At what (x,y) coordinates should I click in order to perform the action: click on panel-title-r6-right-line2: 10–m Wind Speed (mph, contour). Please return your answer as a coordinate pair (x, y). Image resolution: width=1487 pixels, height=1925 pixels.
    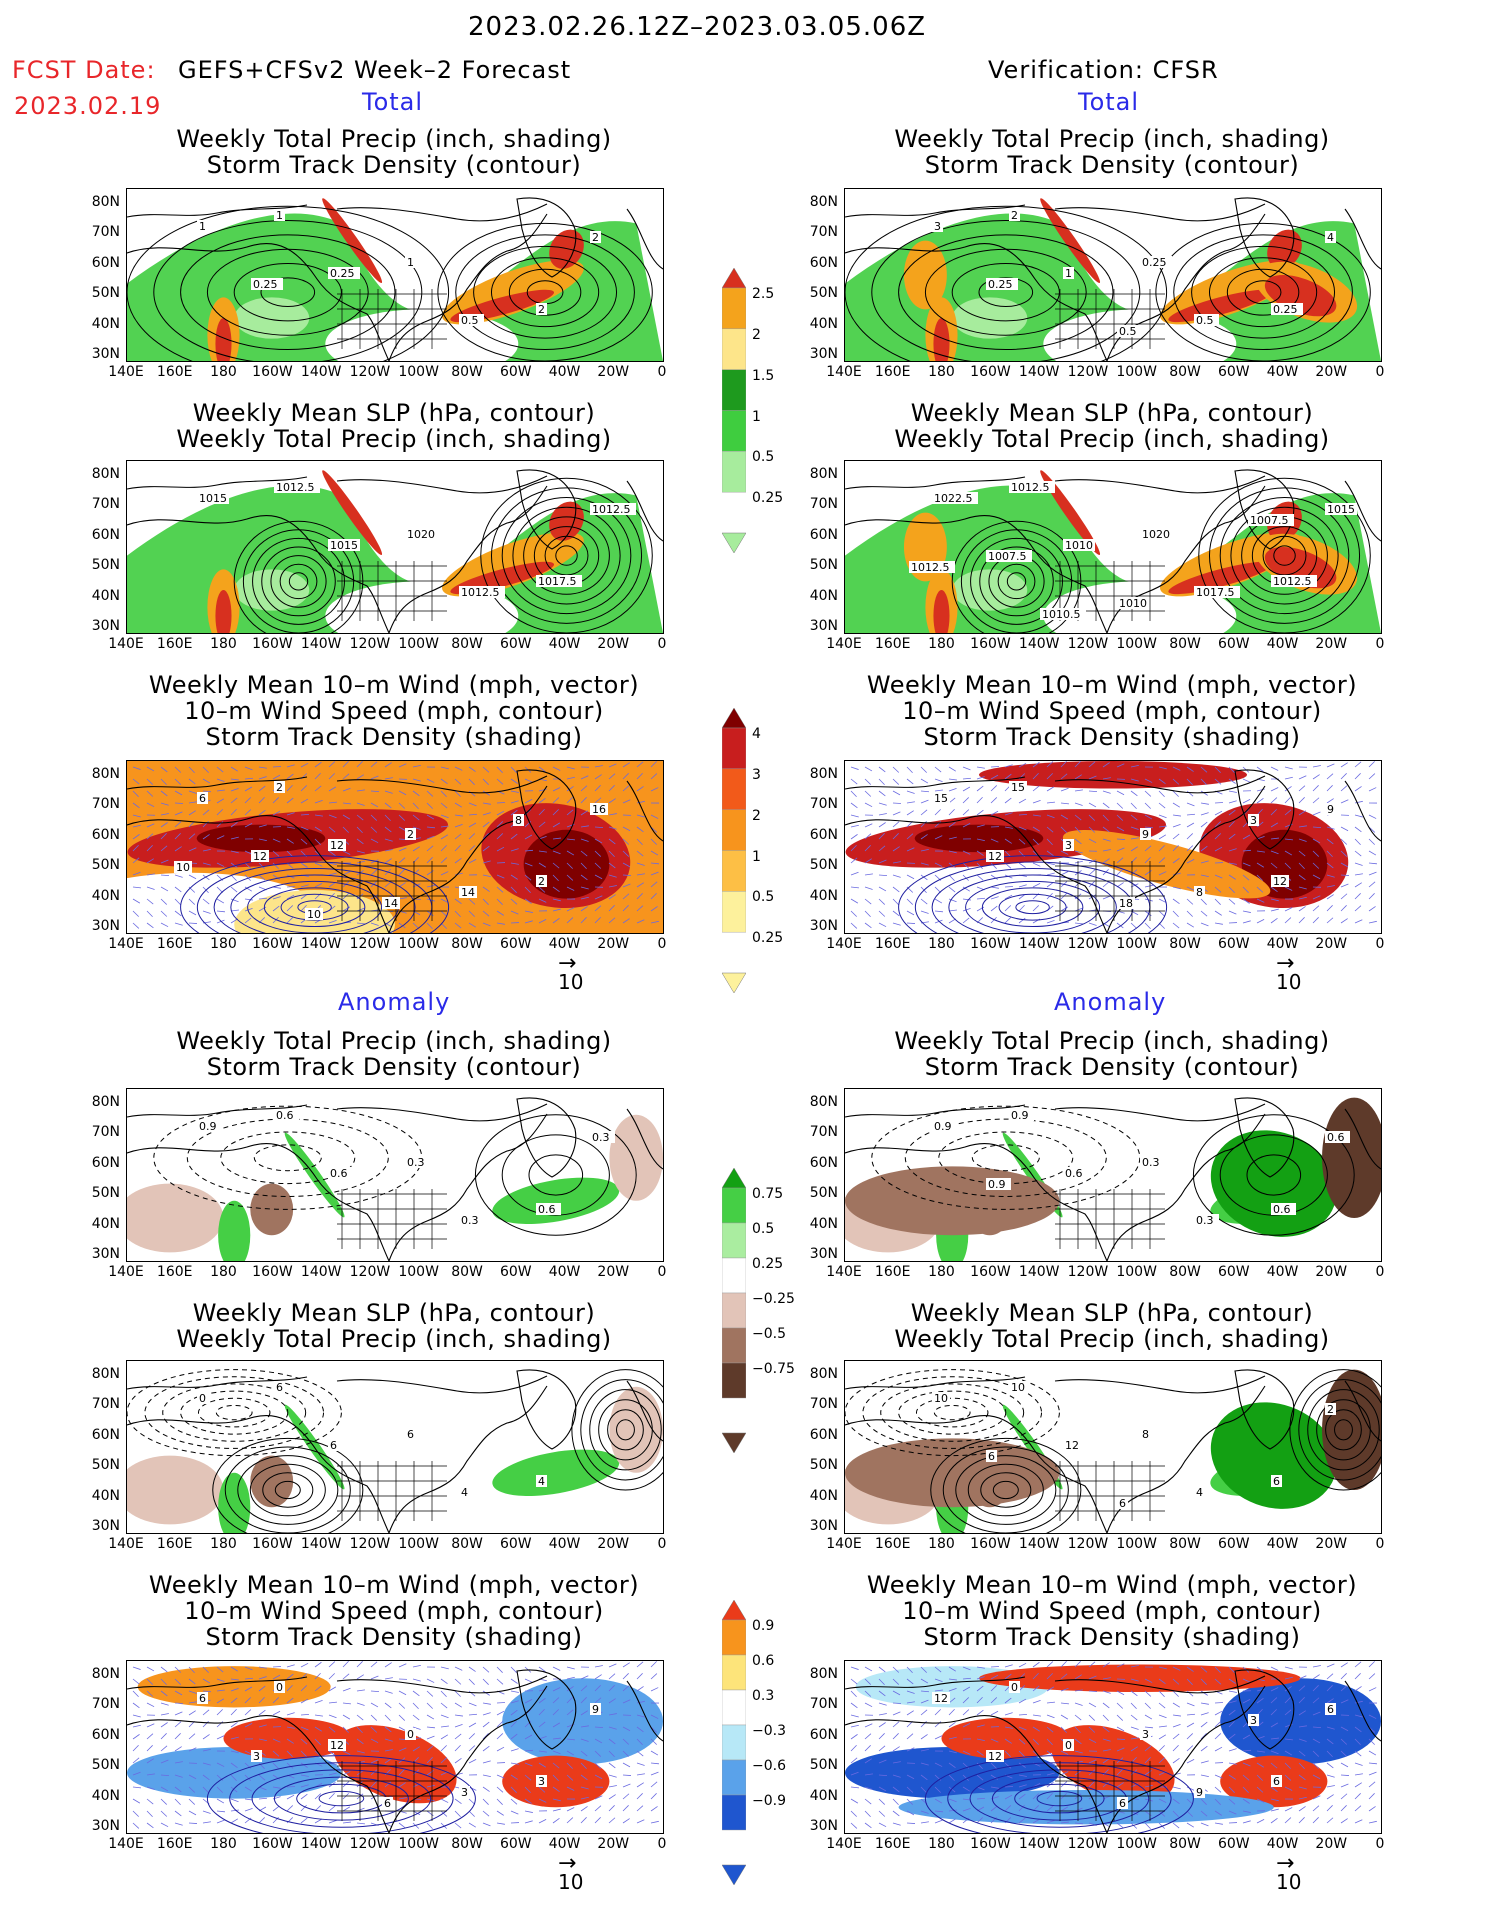
    Looking at the image, I should click on (1112, 1611).